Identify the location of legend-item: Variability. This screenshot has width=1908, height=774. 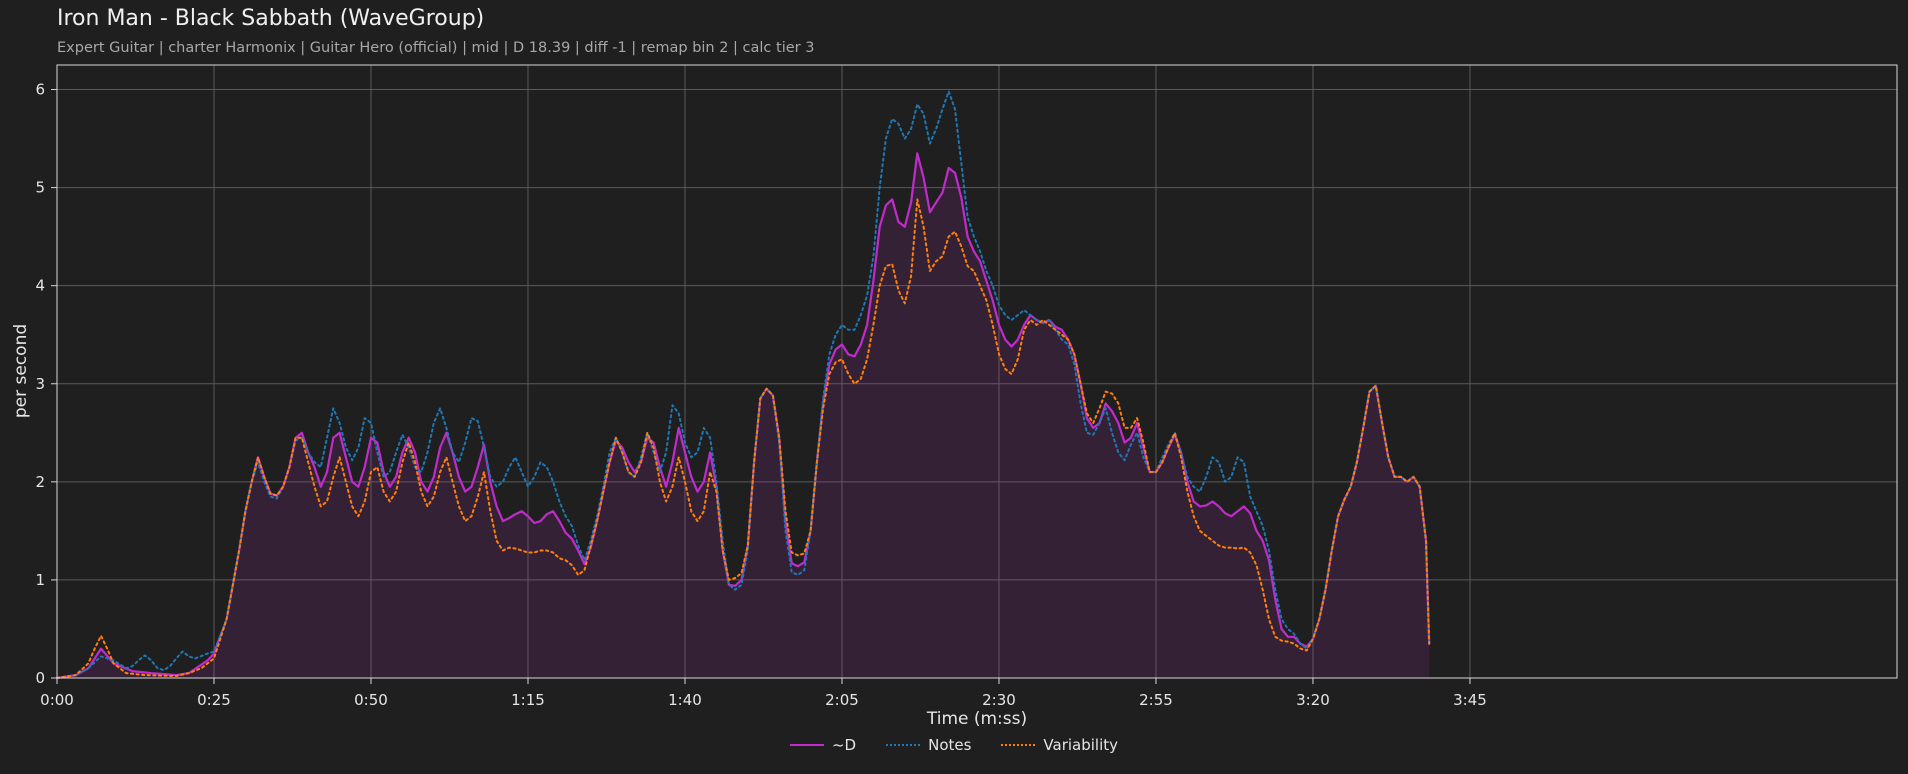
(1059, 745).